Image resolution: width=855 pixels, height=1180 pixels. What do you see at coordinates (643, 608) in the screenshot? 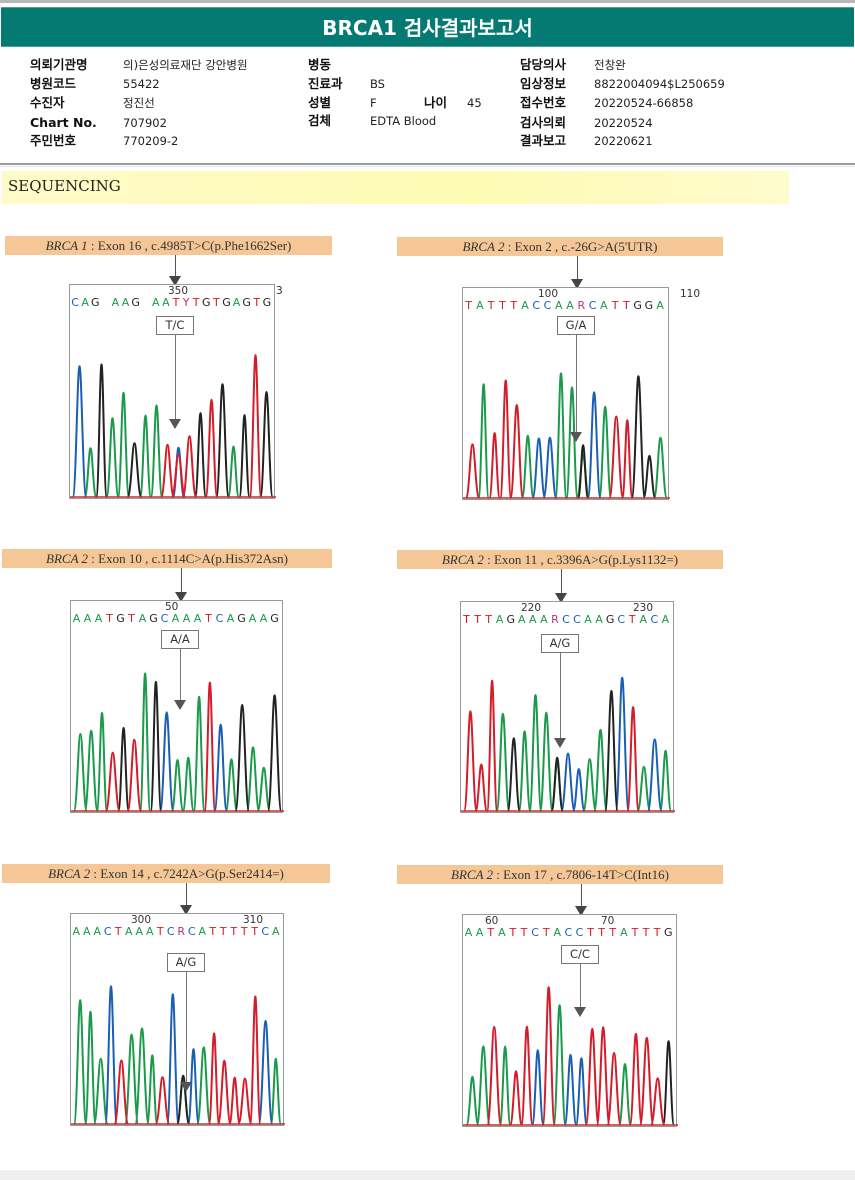
I see `position-label: 230` at bounding box center [643, 608].